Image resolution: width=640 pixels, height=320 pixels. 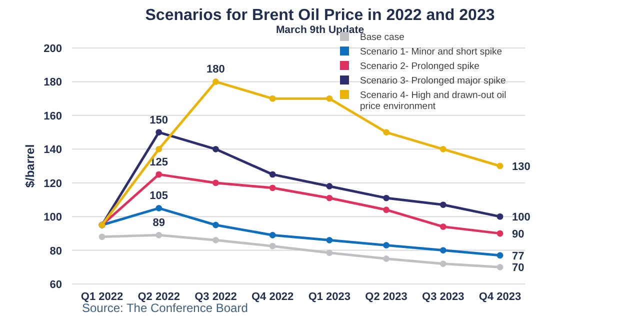 I want to click on data-label: 70, so click(x=518, y=268).